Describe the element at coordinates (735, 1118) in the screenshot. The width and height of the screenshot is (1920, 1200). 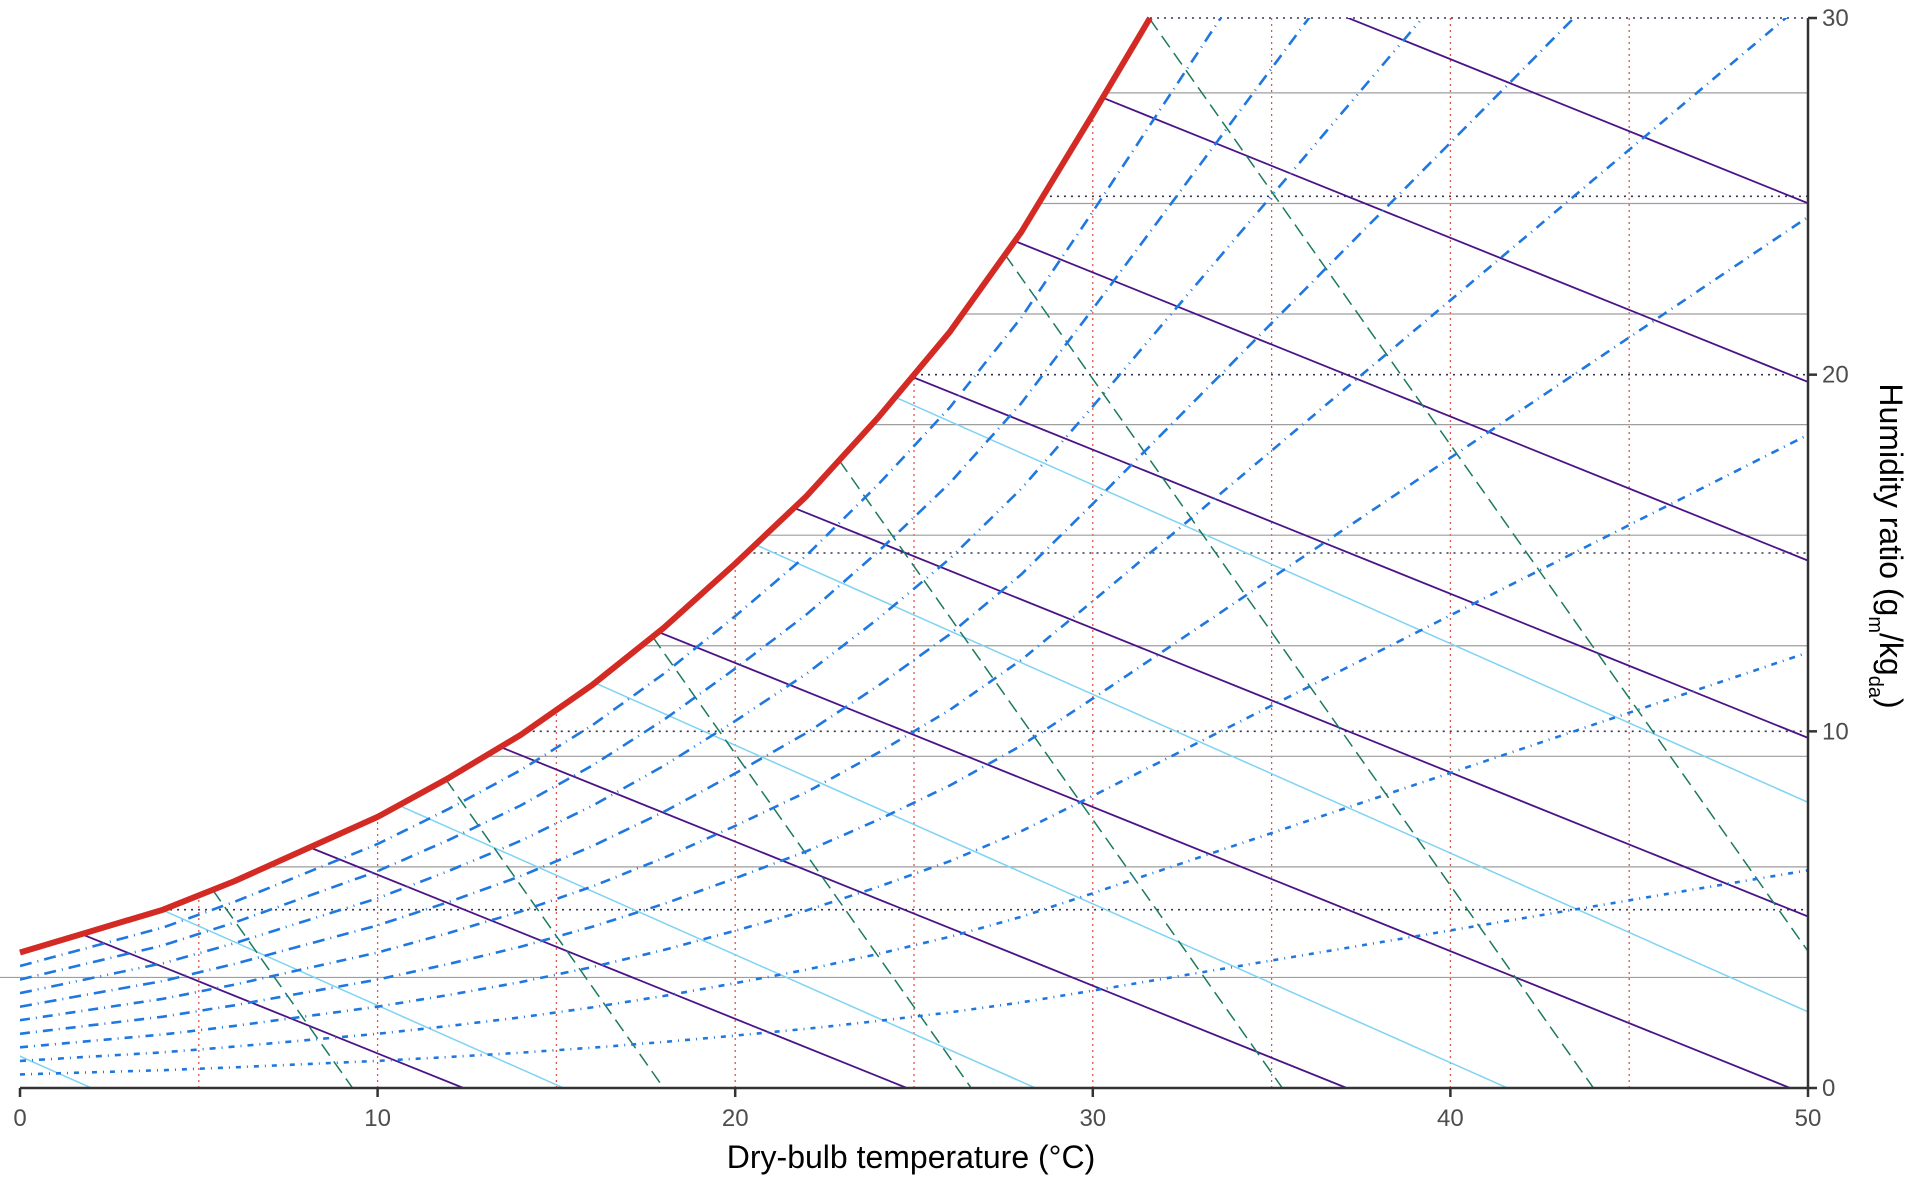
I see `x-tick-label: 20` at that location.